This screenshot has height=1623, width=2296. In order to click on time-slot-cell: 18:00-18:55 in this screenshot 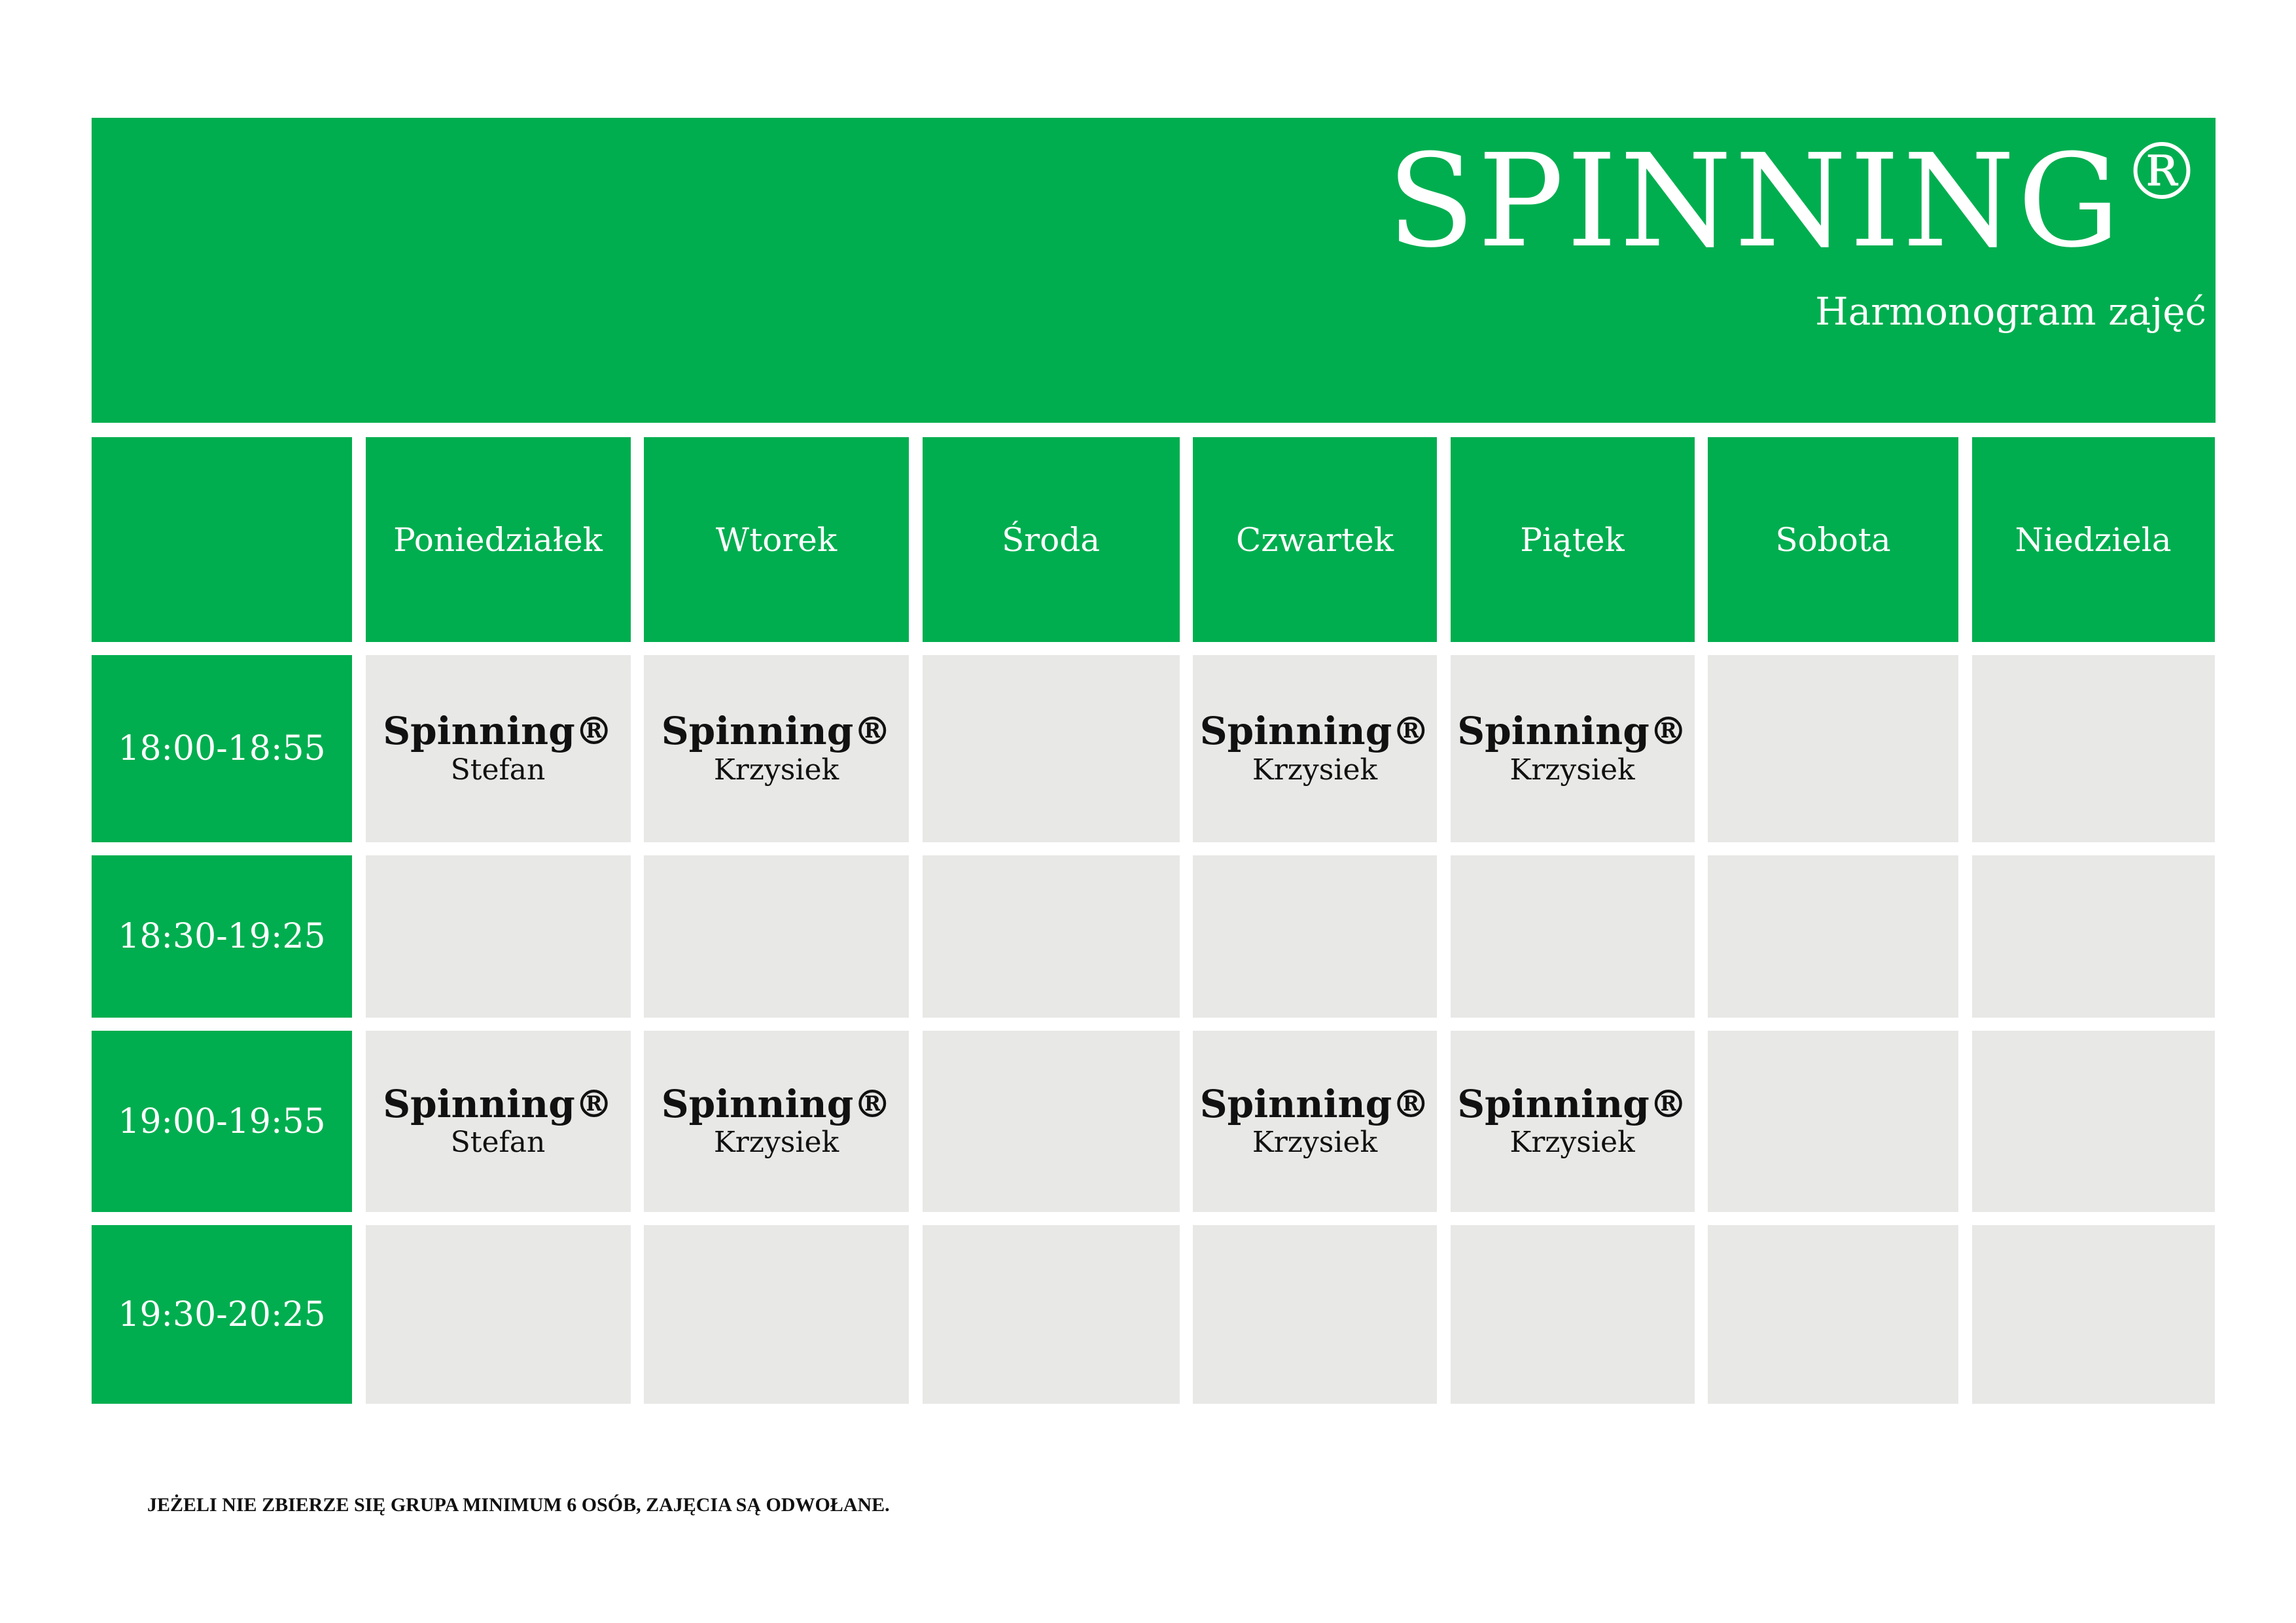, I will do `click(222, 749)`.